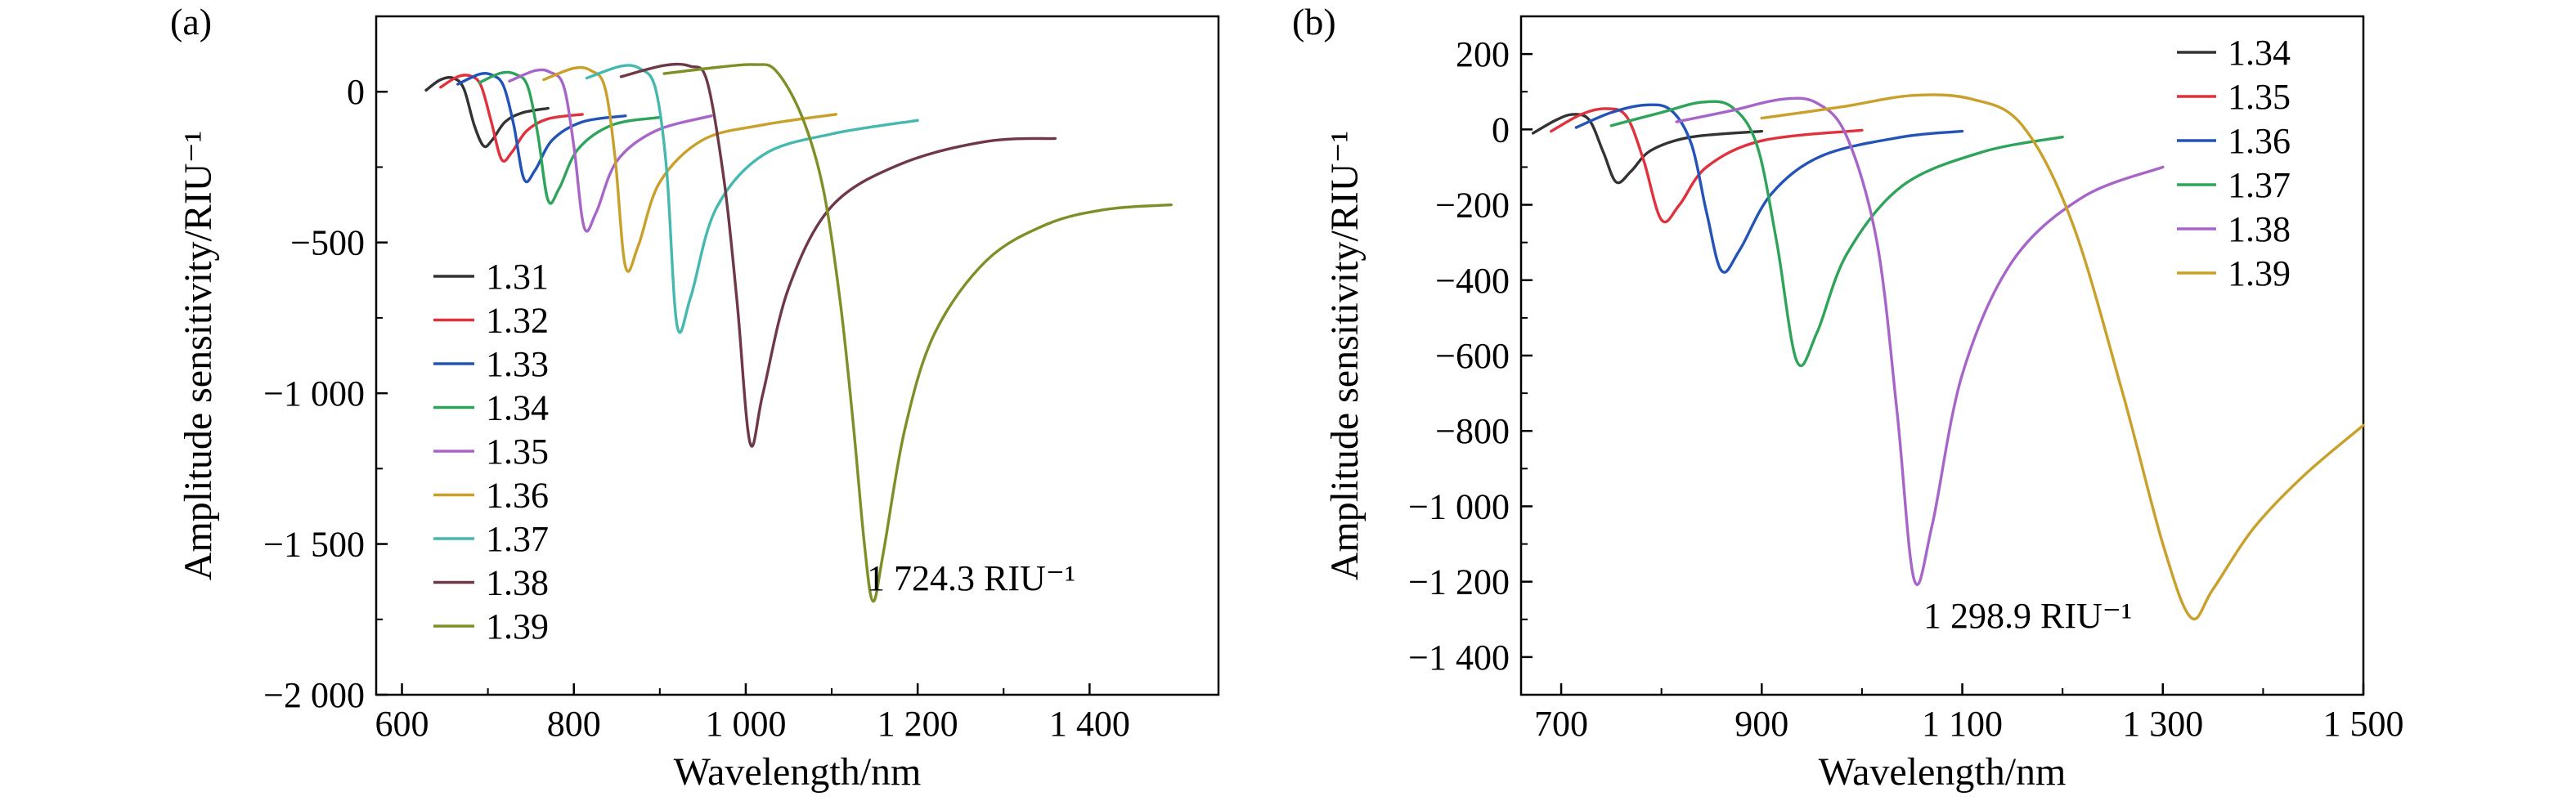 This screenshot has height=810, width=2576. I want to click on y-tick-label-b-7: −1 200, so click(1459, 582).